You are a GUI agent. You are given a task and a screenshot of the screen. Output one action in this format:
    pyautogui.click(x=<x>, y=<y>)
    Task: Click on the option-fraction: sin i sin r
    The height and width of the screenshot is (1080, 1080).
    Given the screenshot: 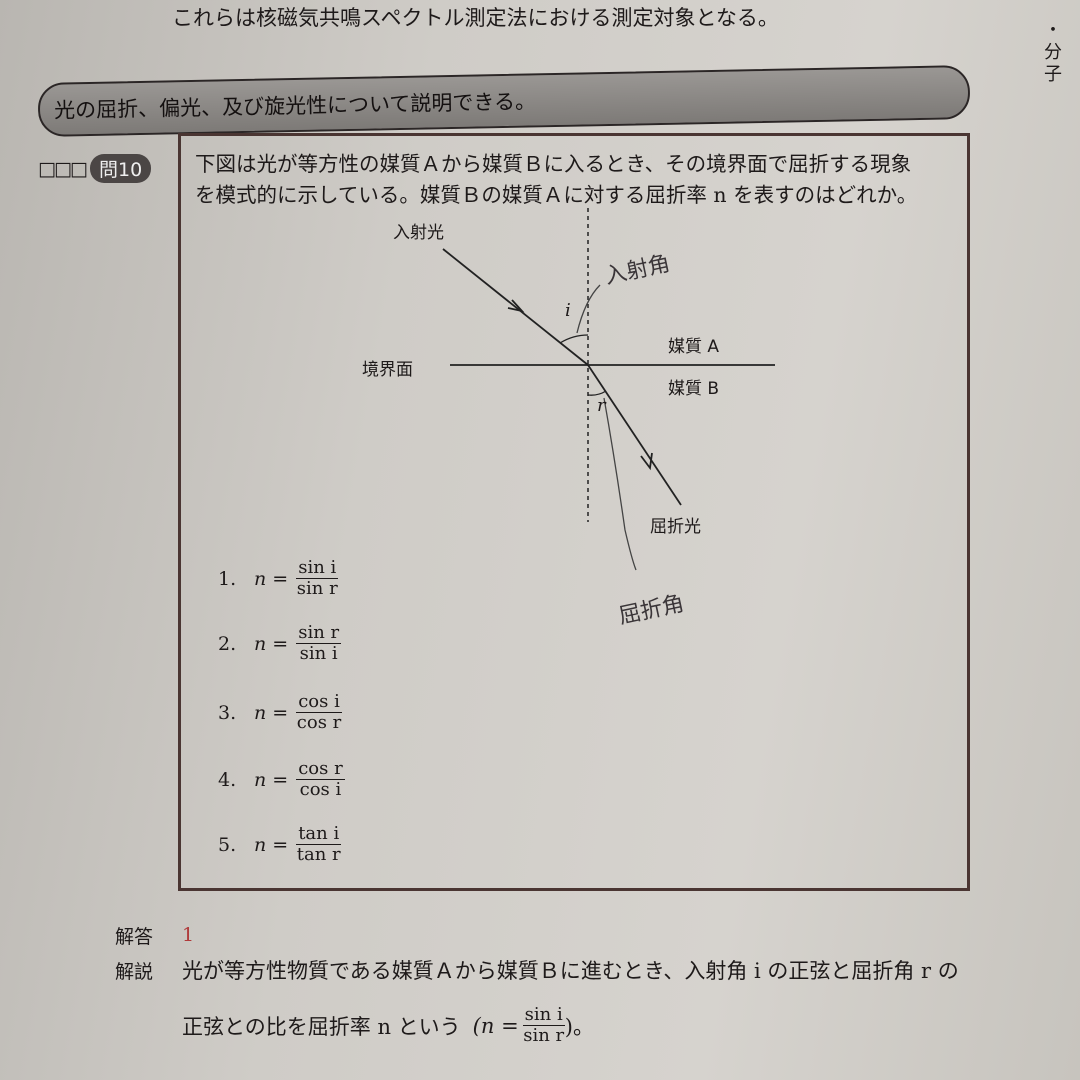 What is the action you would take?
    pyautogui.click(x=317, y=578)
    